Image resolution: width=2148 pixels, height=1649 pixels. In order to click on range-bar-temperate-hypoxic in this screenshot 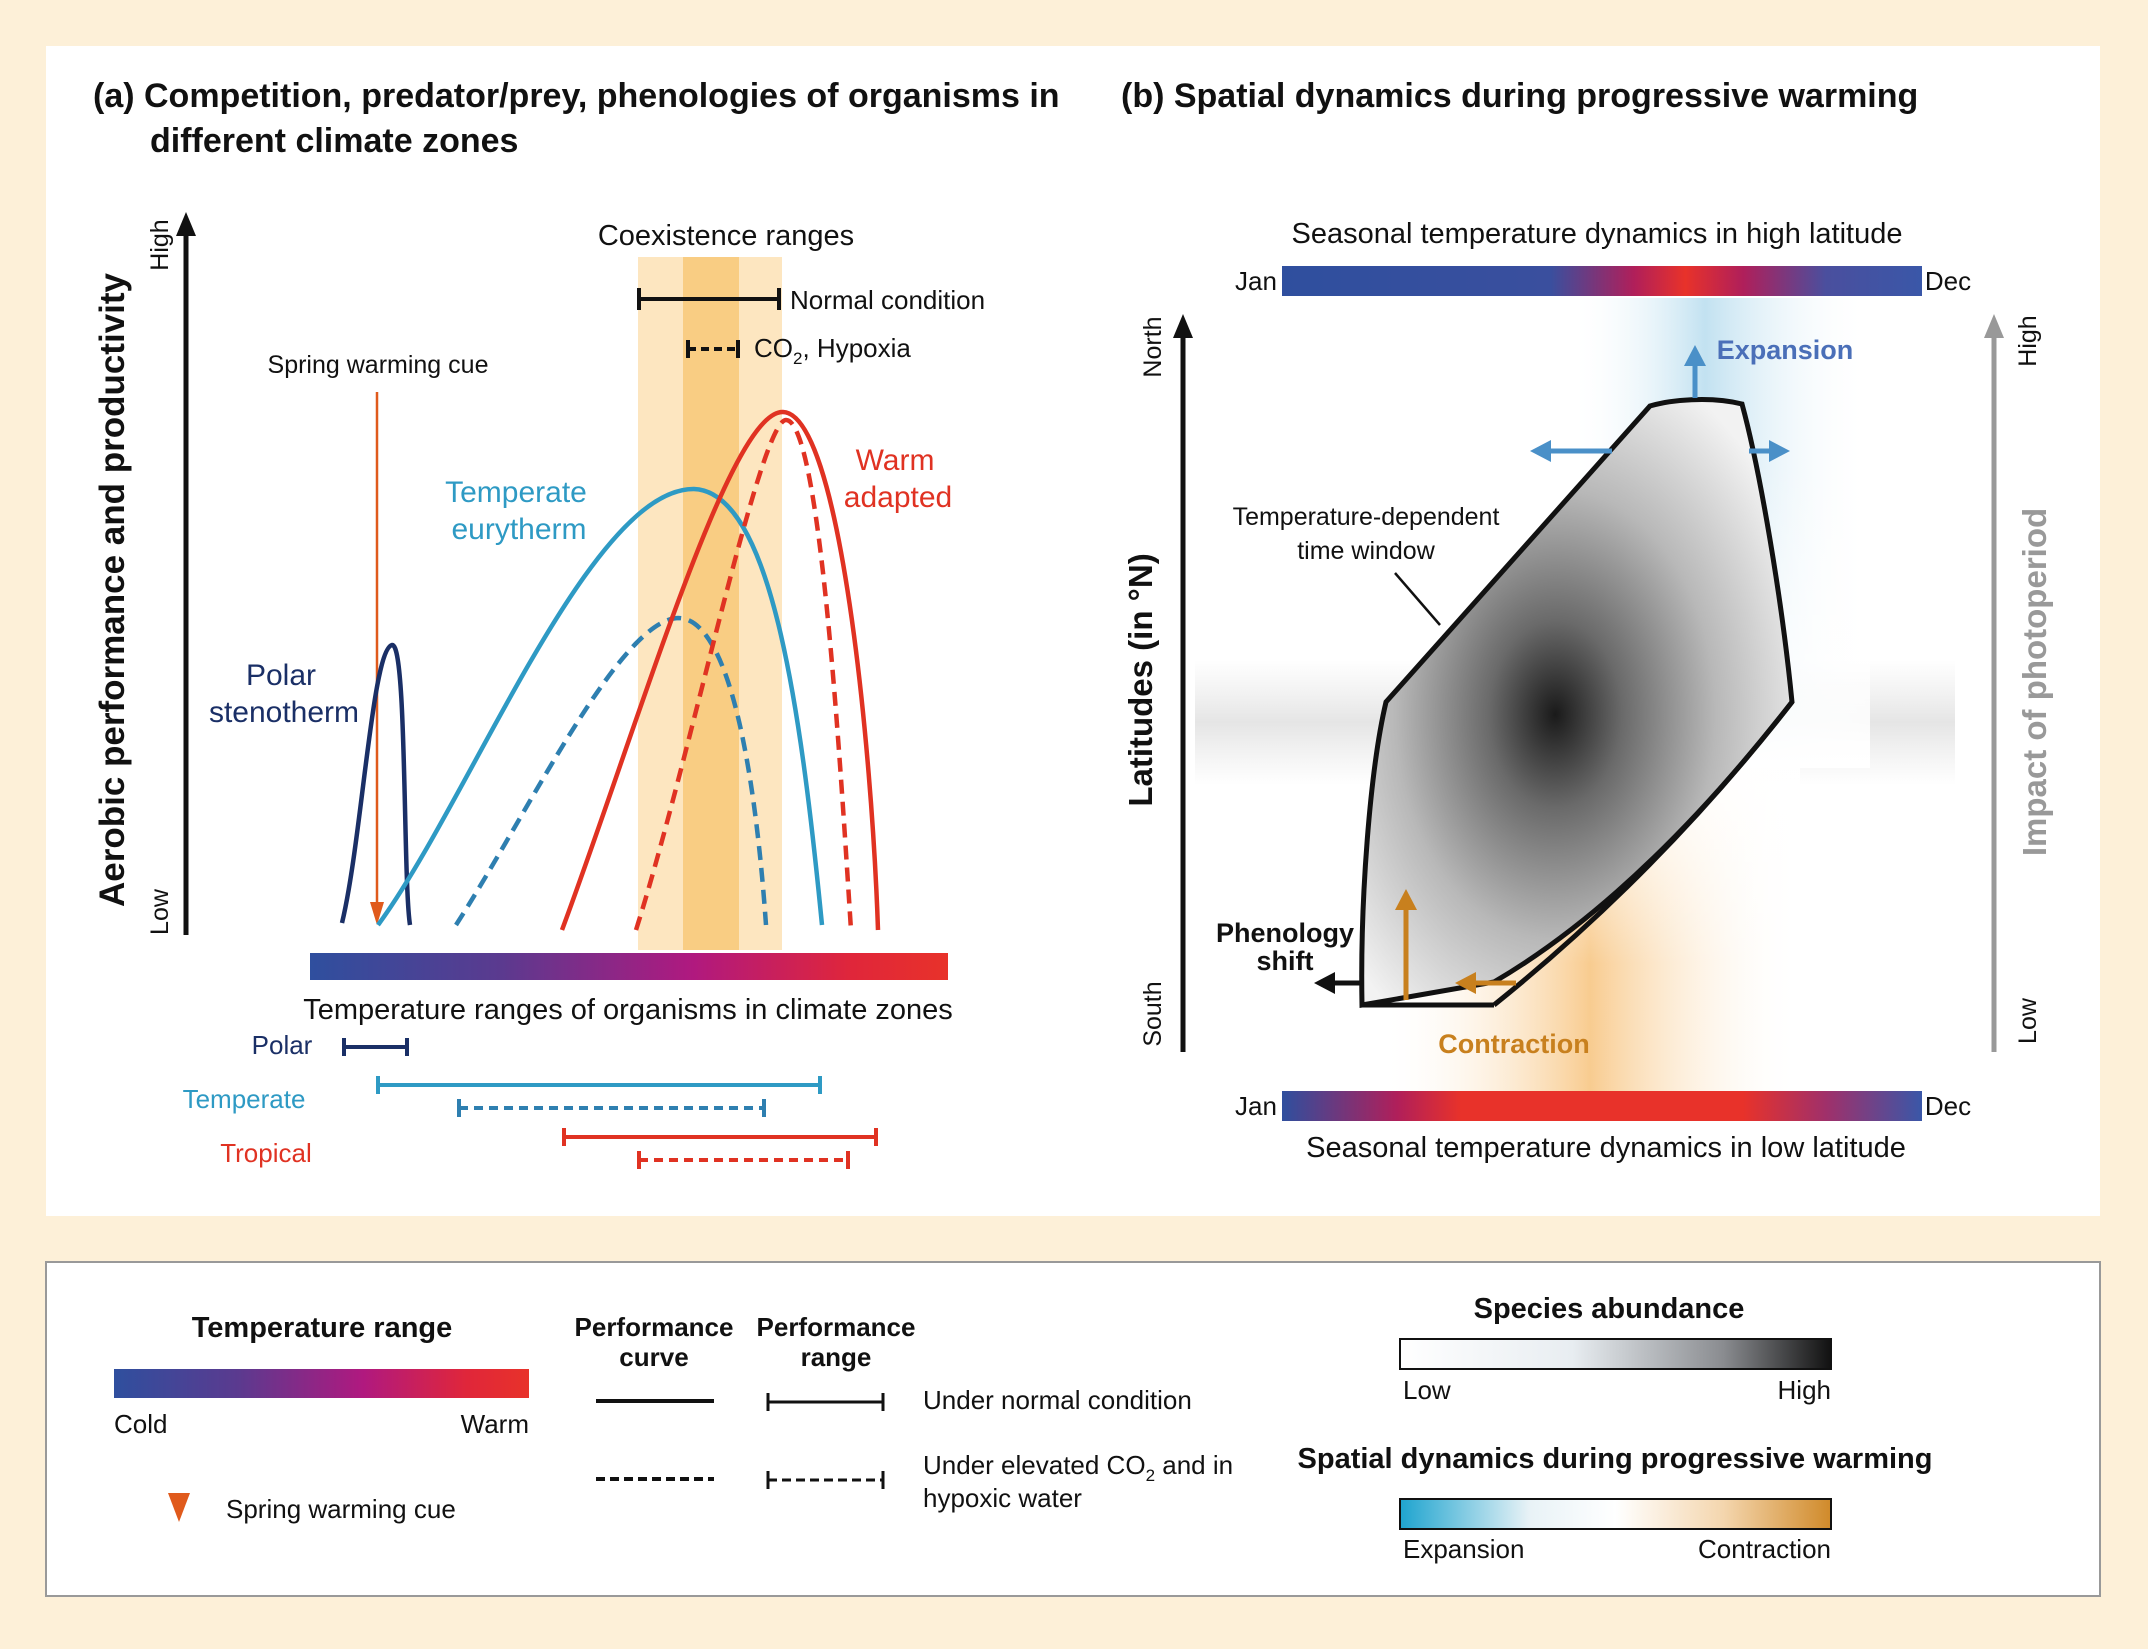, I will do `click(611, 1108)`.